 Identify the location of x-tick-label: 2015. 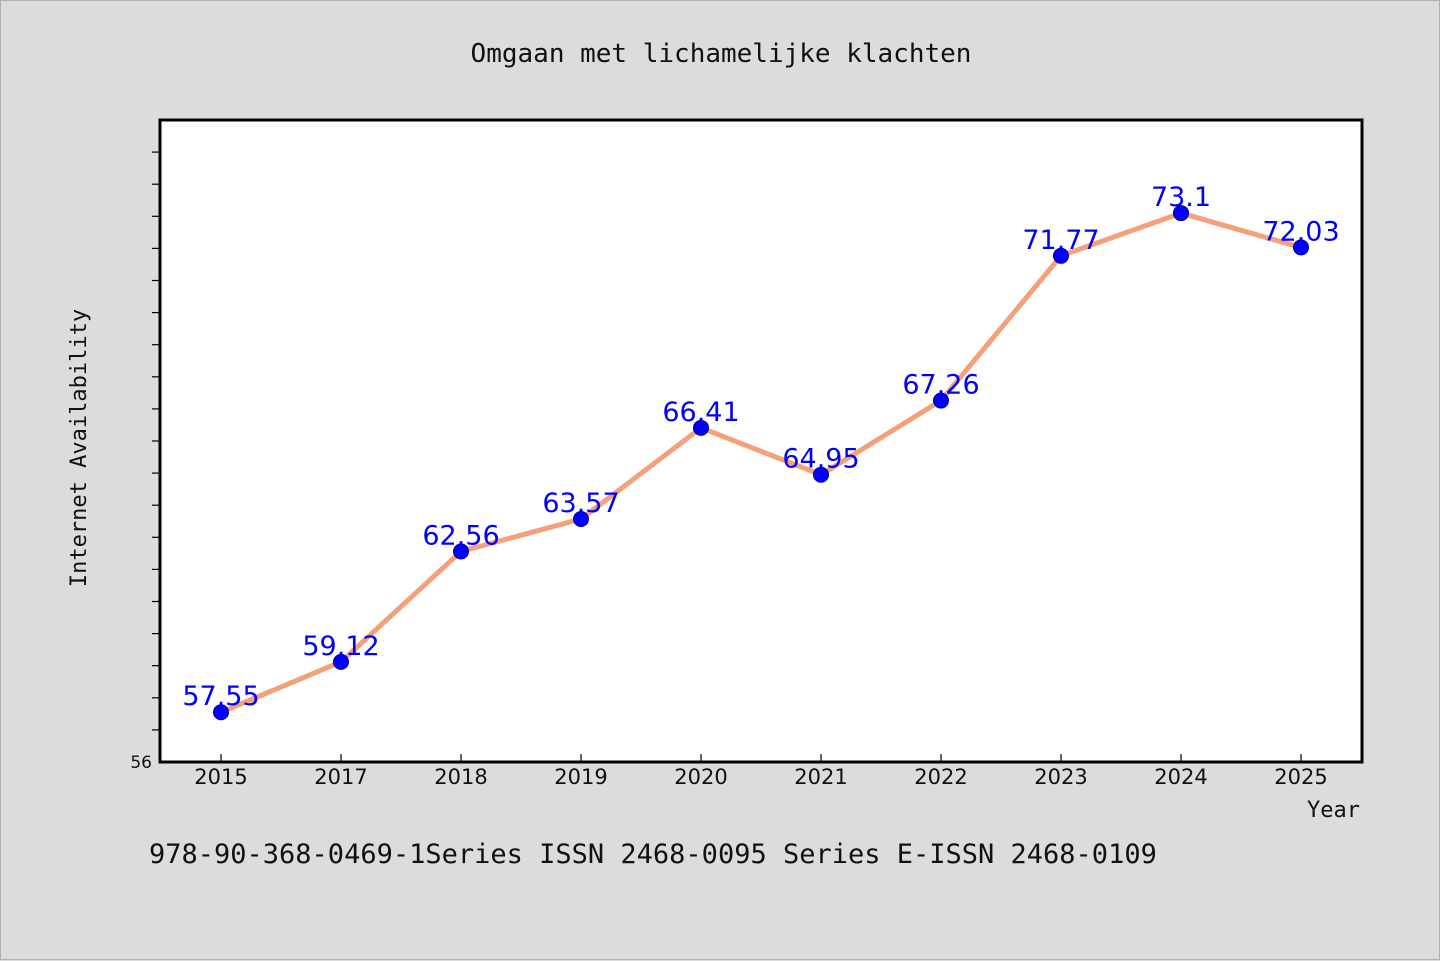
(220, 777).